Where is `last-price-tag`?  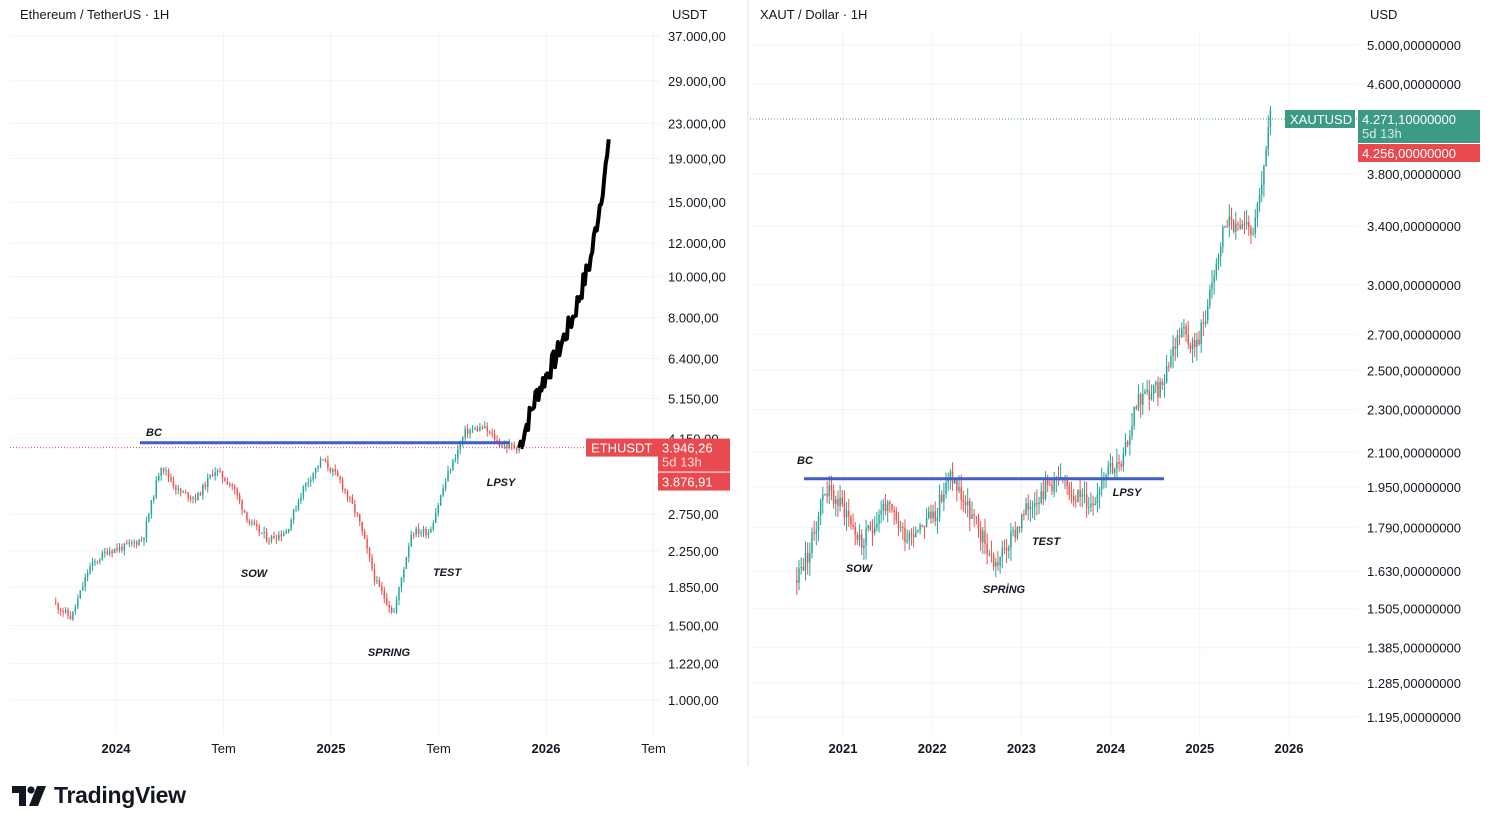 last-price-tag is located at coordinates (1419, 126).